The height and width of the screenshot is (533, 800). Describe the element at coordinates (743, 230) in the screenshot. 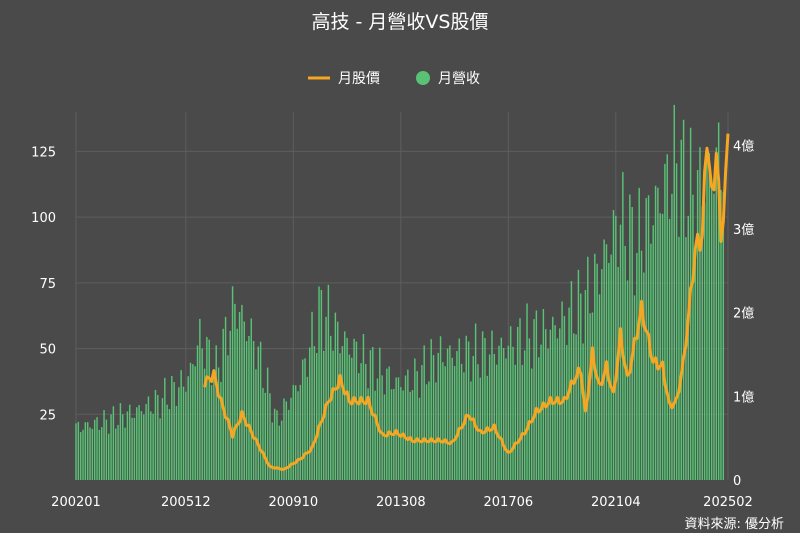

I see `right-axis-tick-label: 3億` at that location.